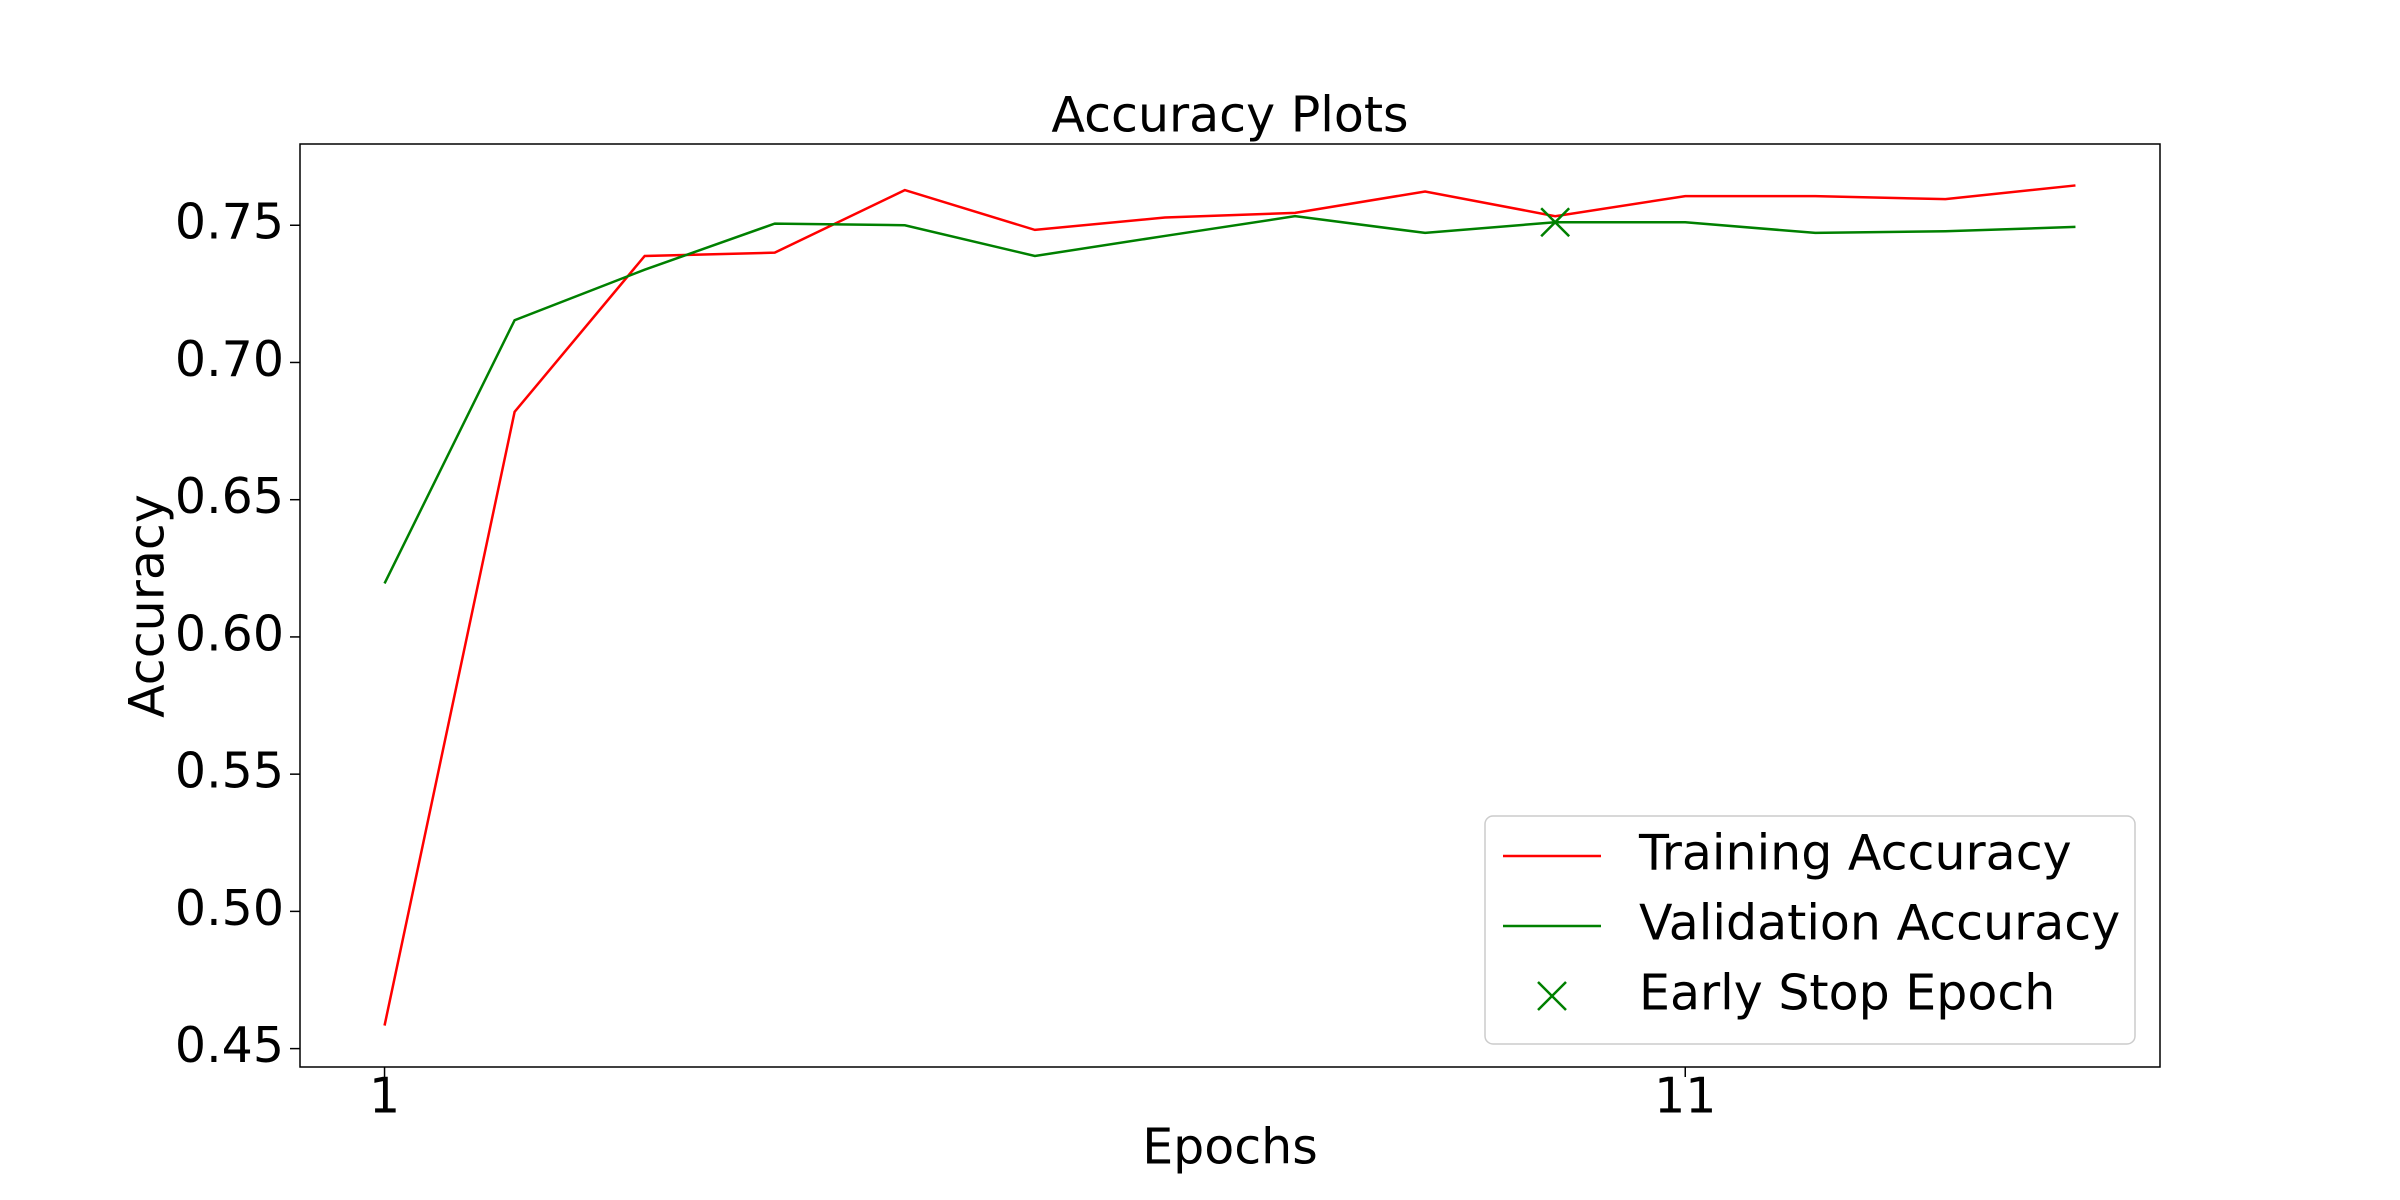 This screenshot has width=2400, height=1200. Describe the element at coordinates (229, 222) in the screenshot. I see `y-tick-label: 0.75` at that location.